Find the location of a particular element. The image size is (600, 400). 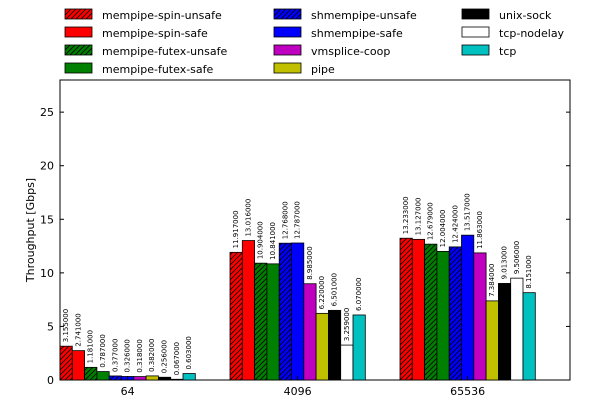

y-tick-label: 20 is located at coordinates (47, 166).